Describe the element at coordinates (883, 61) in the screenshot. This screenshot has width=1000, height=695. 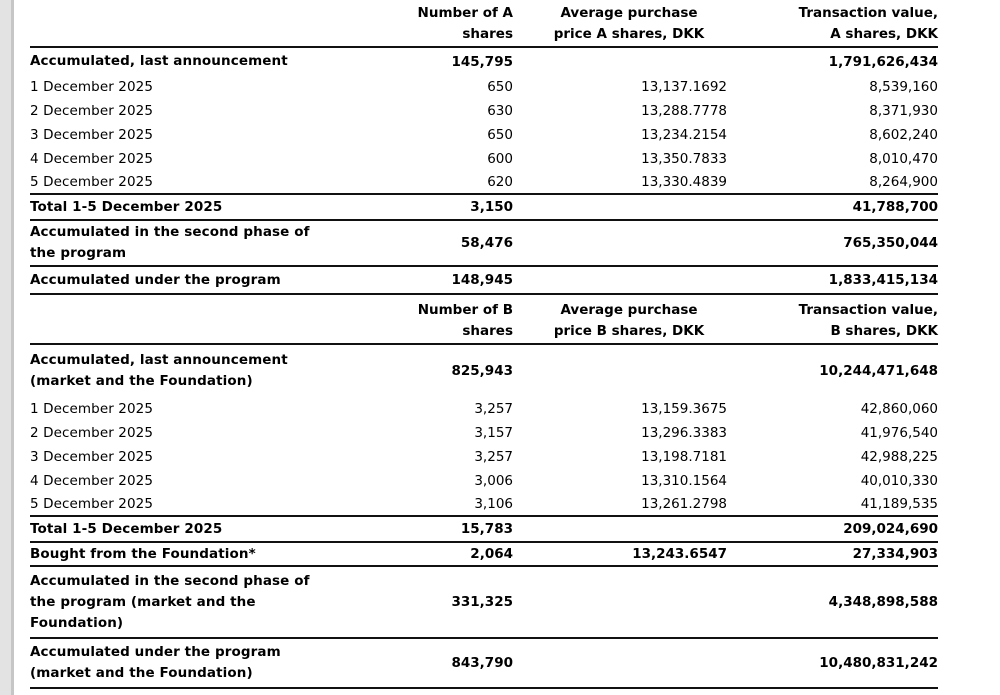
I see `value-cell: 1,791,626,434` at that location.